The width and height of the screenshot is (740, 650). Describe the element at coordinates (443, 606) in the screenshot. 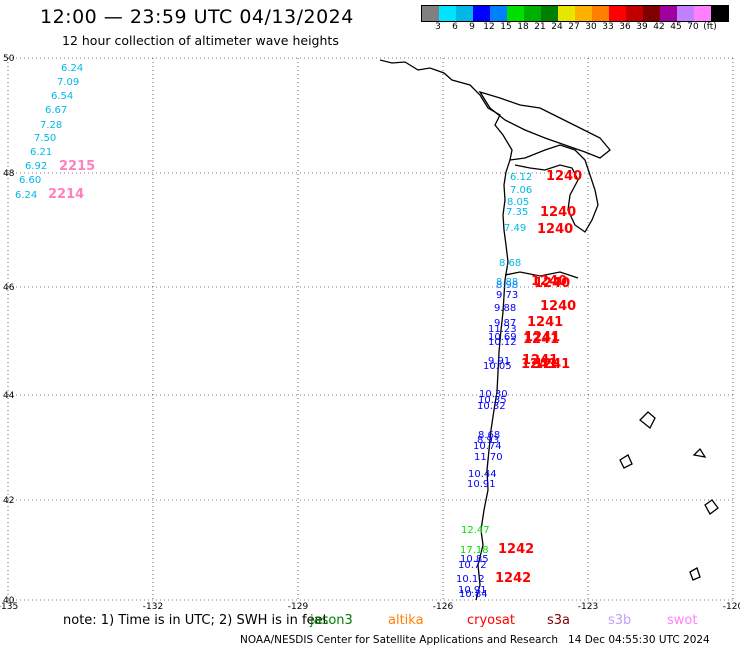

I see `lon-label: -126` at that location.